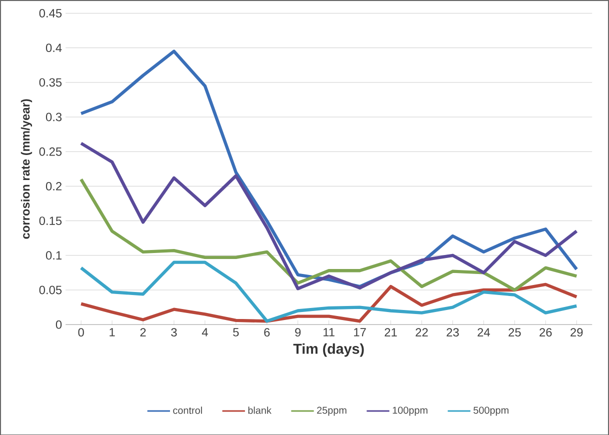 This screenshot has height=435, width=609. Describe the element at coordinates (491, 411) in the screenshot. I see `legend-label: 500ppm` at that location.